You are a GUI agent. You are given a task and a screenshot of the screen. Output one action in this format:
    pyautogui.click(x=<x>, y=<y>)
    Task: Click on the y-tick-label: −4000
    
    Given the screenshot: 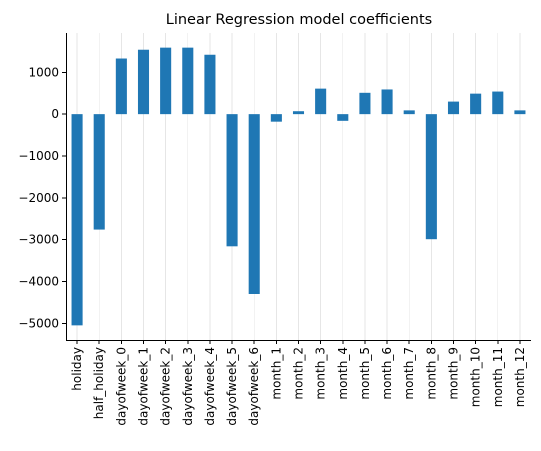 What is the action you would take?
    pyautogui.click(x=38, y=281)
    